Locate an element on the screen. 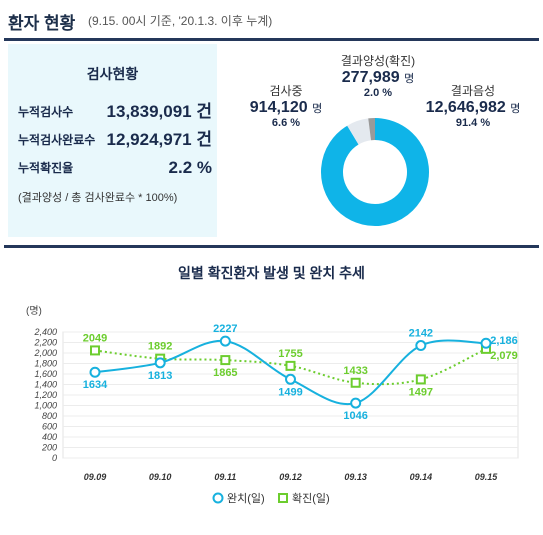 The height and width of the screenshot is (535, 543). donut-slice-negative is located at coordinates (375, 172).